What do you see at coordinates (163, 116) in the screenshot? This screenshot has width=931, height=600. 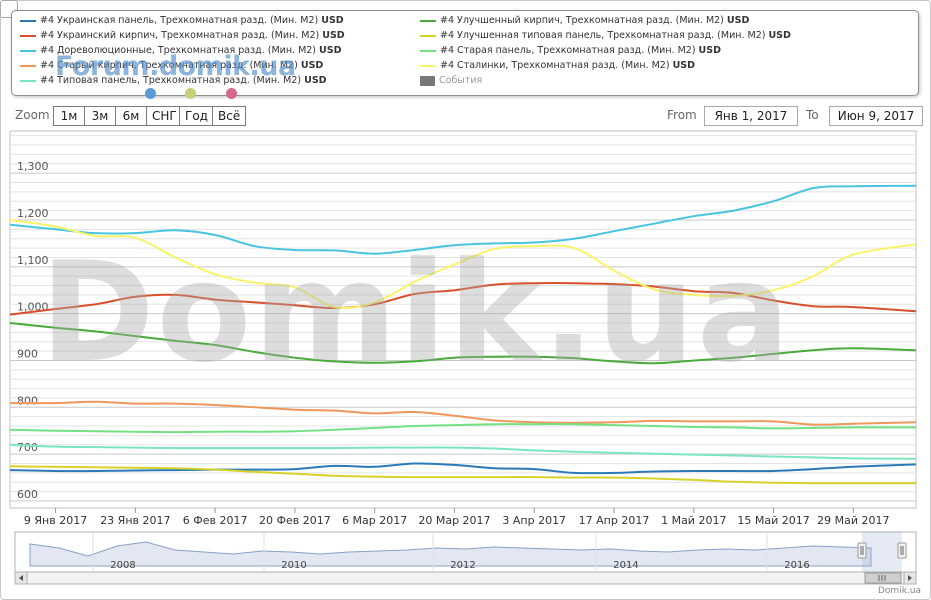 I see `zoom-ytd-button: СНГ` at bounding box center [163, 116].